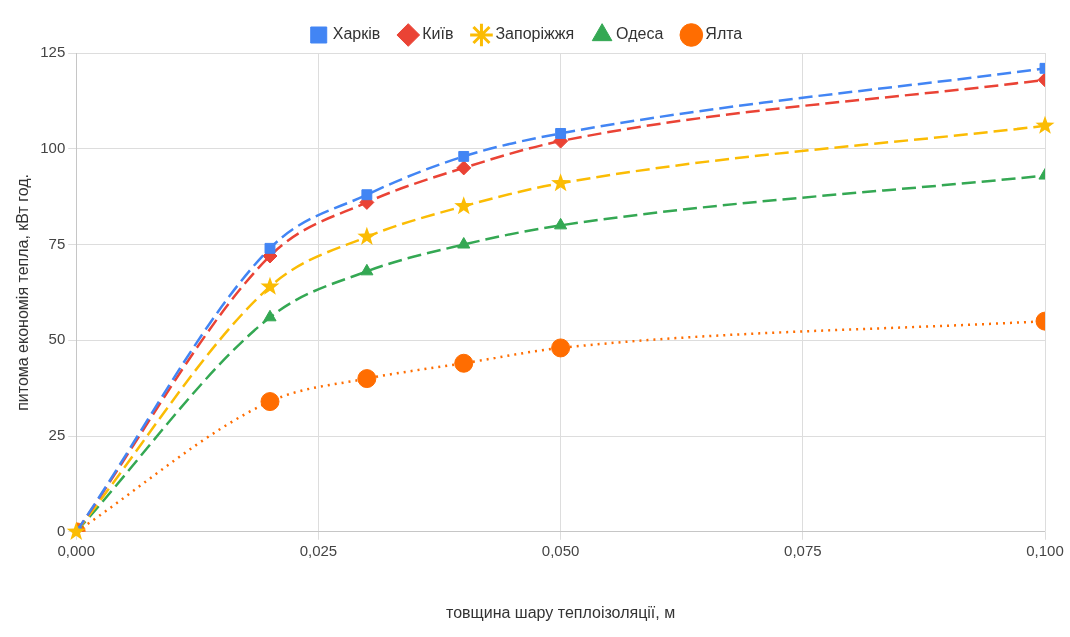 The width and height of the screenshot is (1070, 637). I want to click on y-tick-label: 125, so click(53, 52).